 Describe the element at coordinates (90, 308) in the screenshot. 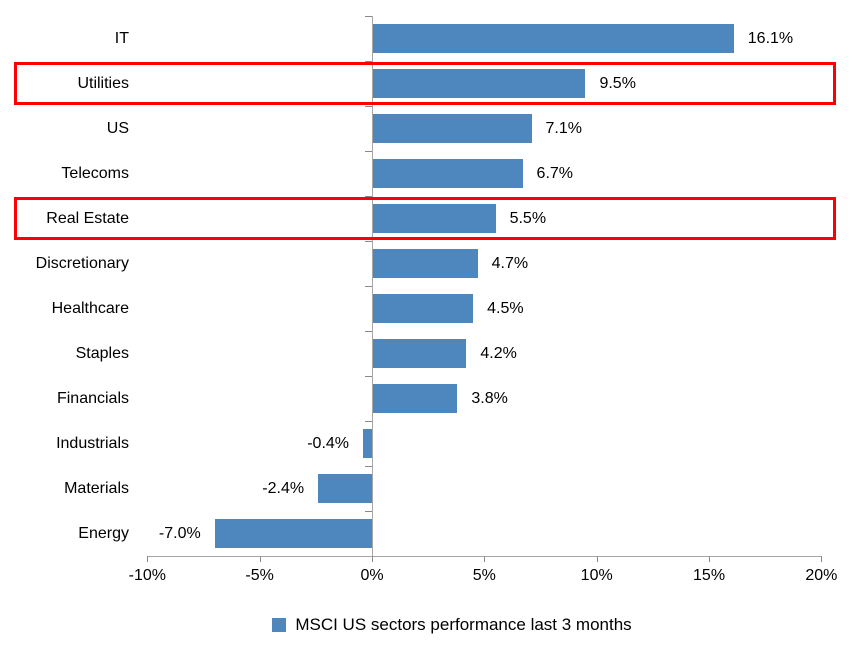

I see `category-label: Healthcare` at that location.